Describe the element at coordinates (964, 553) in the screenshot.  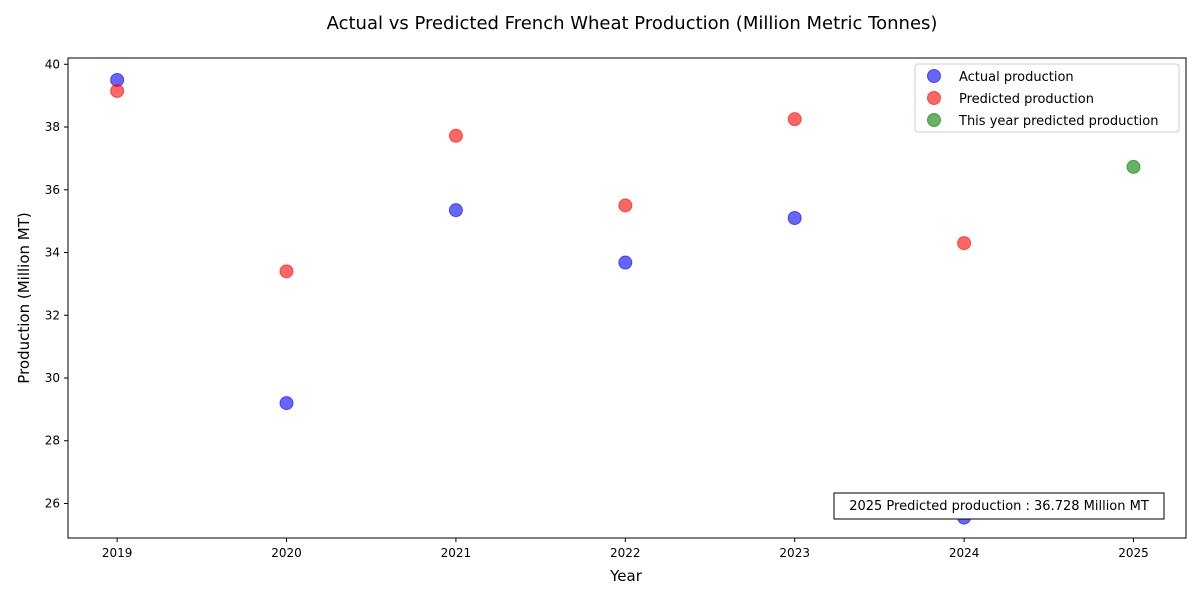
I see `x-tick-label: 2024` at that location.